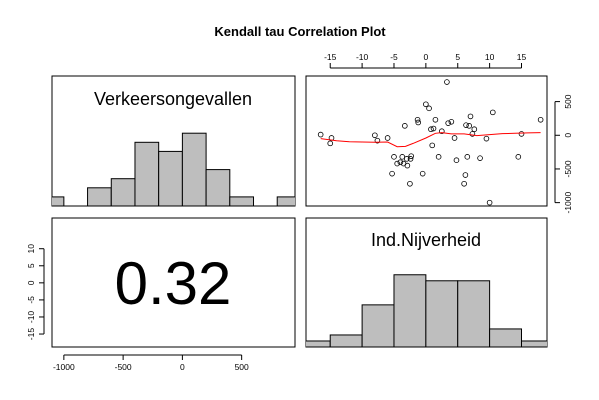 Image resolution: width=599 pixels, height=400 pixels. What do you see at coordinates (522, 57) in the screenshot?
I see `top-axis-tick-label: 15` at bounding box center [522, 57].